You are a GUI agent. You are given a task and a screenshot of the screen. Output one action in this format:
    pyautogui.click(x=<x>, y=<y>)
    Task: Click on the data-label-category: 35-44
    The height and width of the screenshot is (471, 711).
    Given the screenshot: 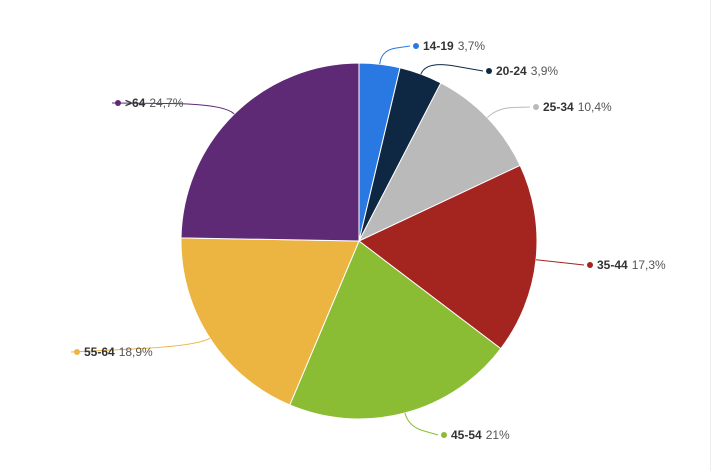 What is the action you would take?
    pyautogui.click(x=612, y=265)
    